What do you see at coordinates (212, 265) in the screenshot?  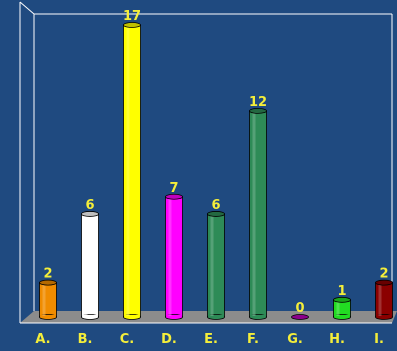 I see `bar-5-highlight` at bounding box center [212, 265].